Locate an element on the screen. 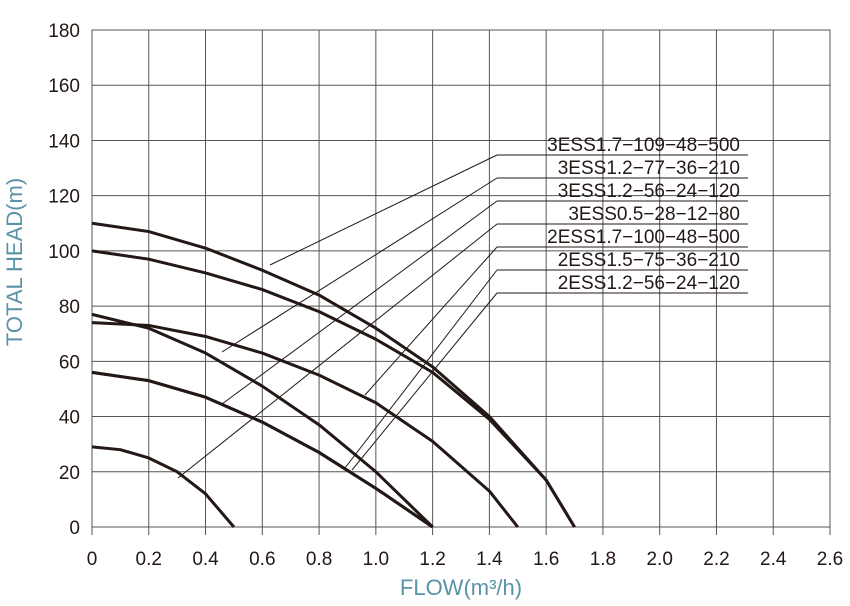  x-tick-label: 0.8 is located at coordinates (319, 559).